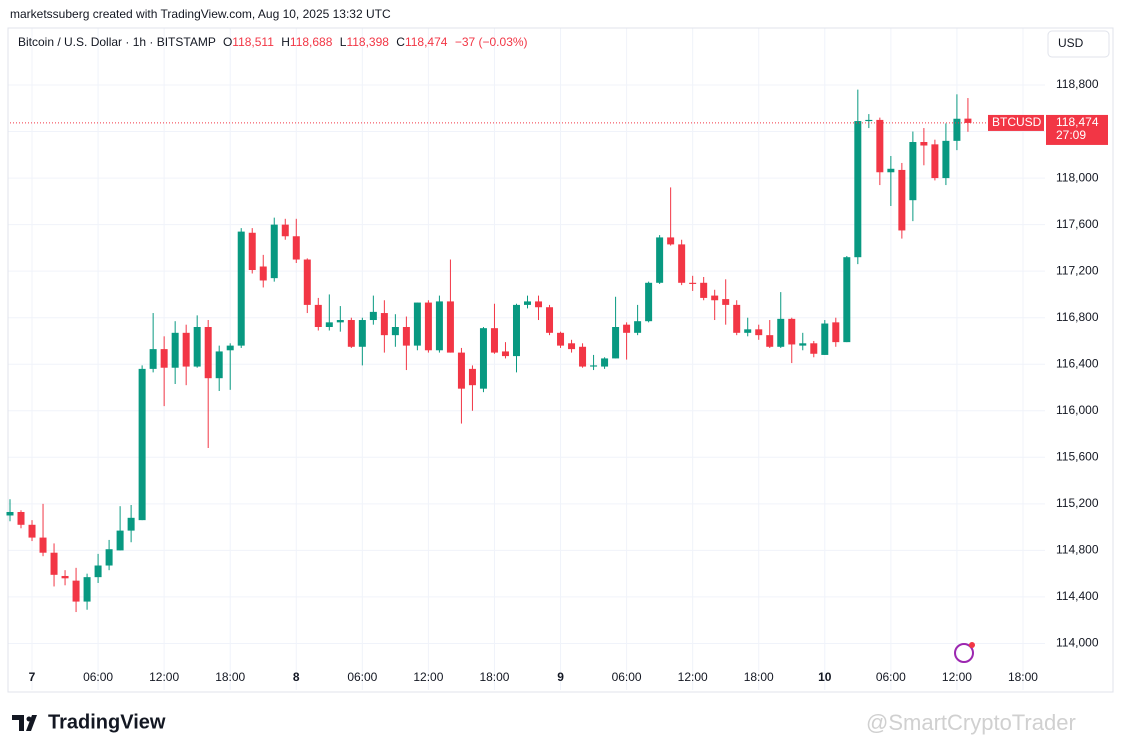  I want to click on alert-icon, so click(964, 652).